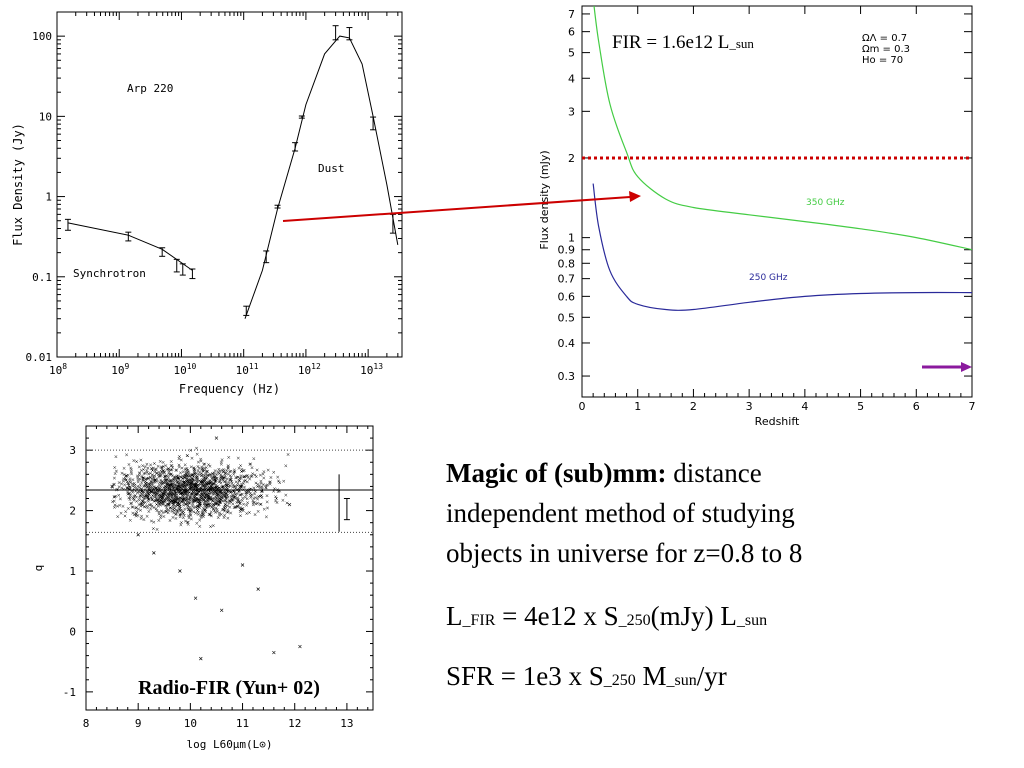 The height and width of the screenshot is (768, 1024). Describe the element at coordinates (825, 203) in the screenshot. I see `series-label-350: 350 GHz` at that location.